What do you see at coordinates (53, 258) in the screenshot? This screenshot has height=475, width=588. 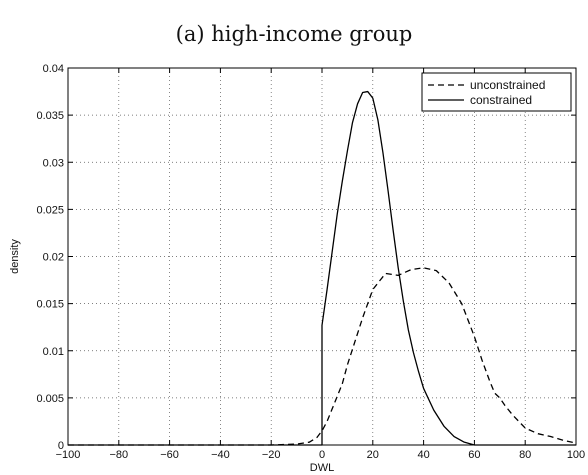 I see `y-tick-label: 0.02` at bounding box center [53, 258].